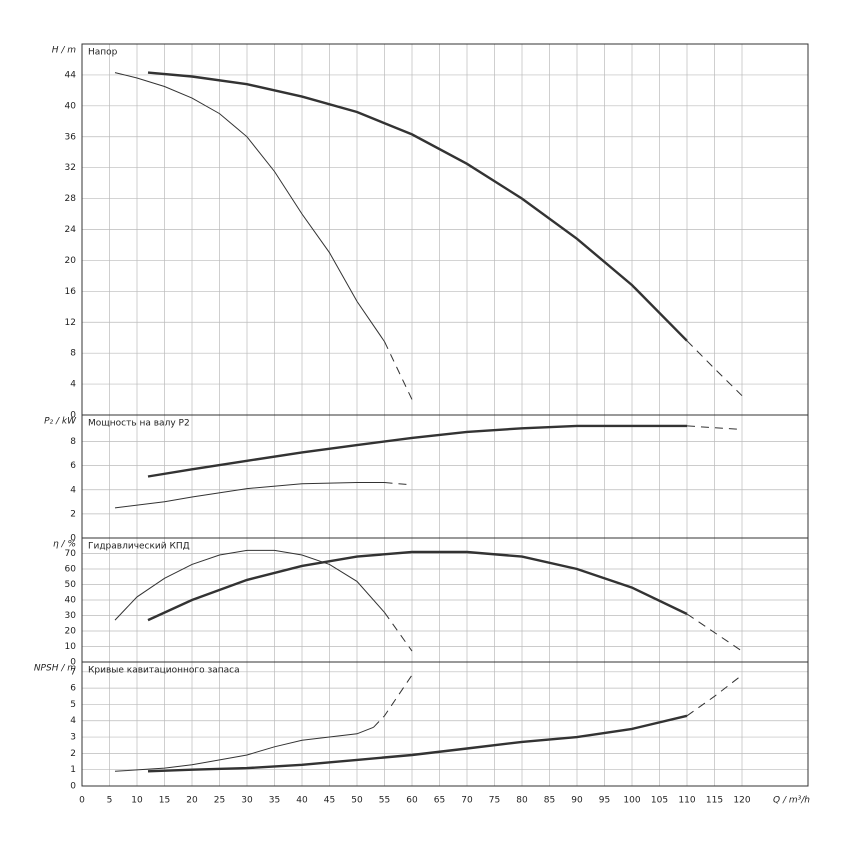 The width and height of the screenshot is (850, 850). I want to click on y-tick-label: 36, so click(71, 137).